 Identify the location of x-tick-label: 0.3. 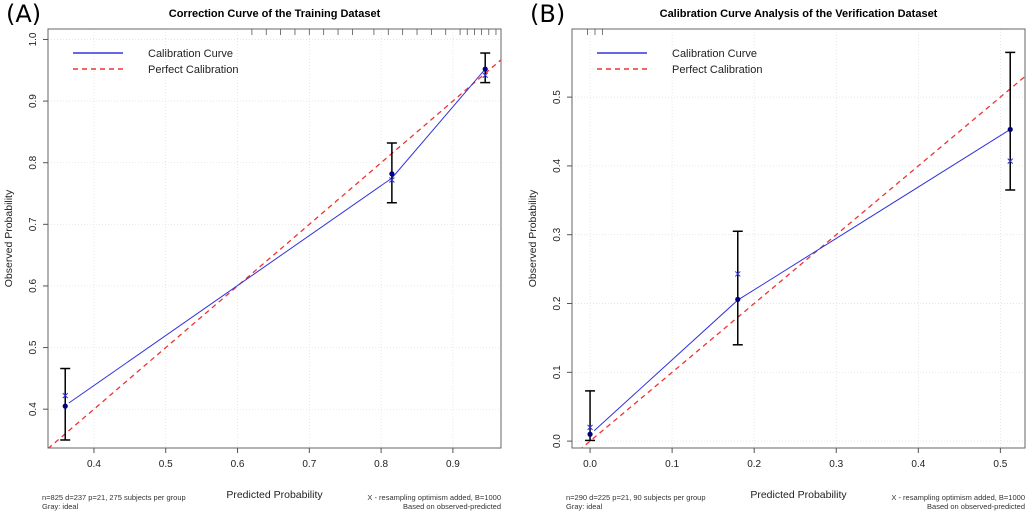
(836, 464).